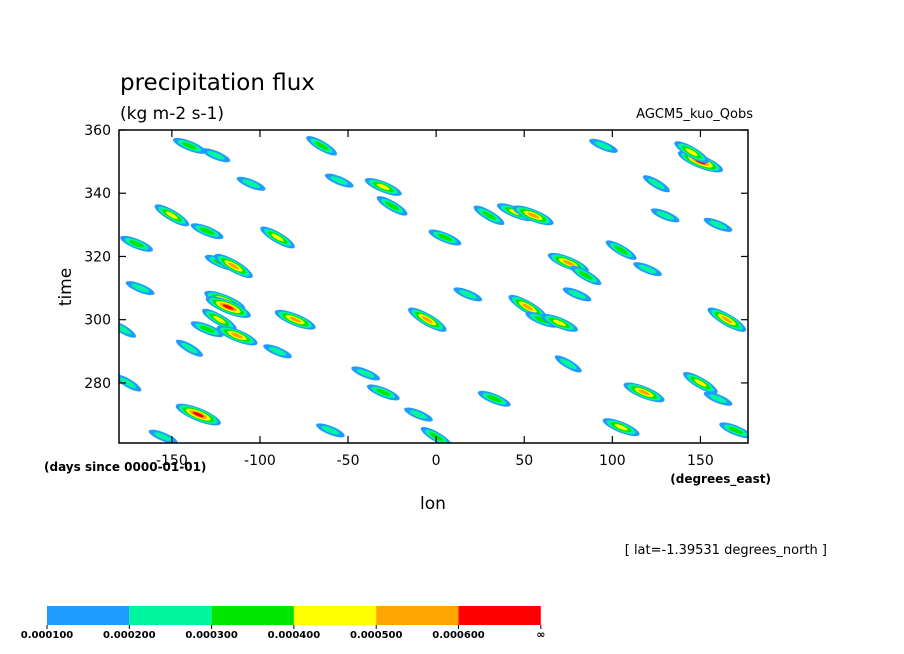 The height and width of the screenshot is (654, 904). I want to click on y-axis-label: time, so click(66, 287).